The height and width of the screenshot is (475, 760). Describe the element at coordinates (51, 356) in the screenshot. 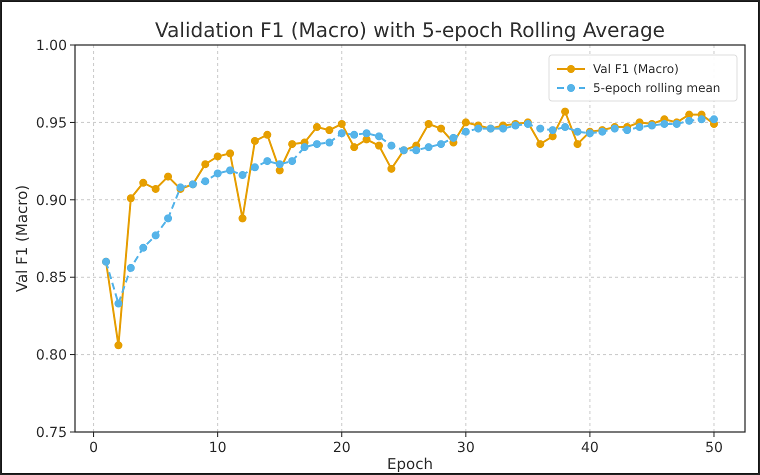

I see `y-tick-label: 0.80` at that location.